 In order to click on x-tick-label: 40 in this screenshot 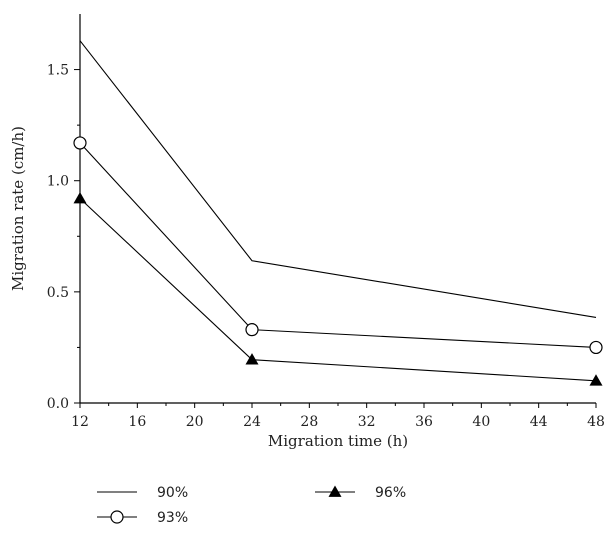, I will do `click(481, 422)`.